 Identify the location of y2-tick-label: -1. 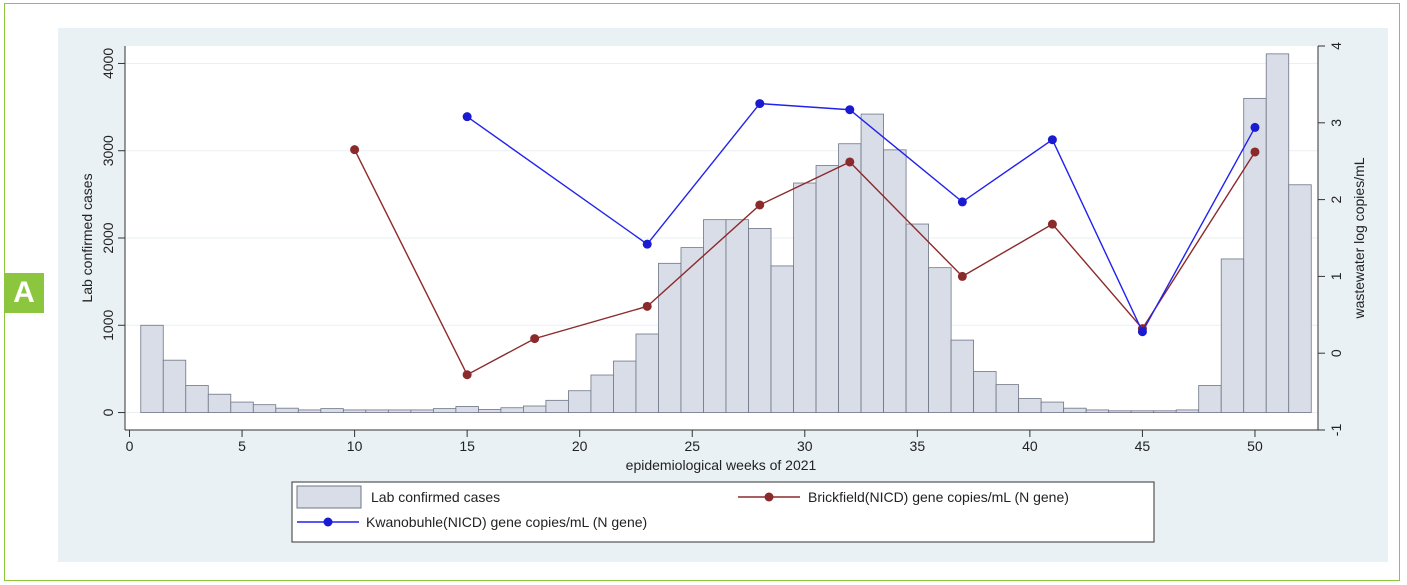
(1336, 430).